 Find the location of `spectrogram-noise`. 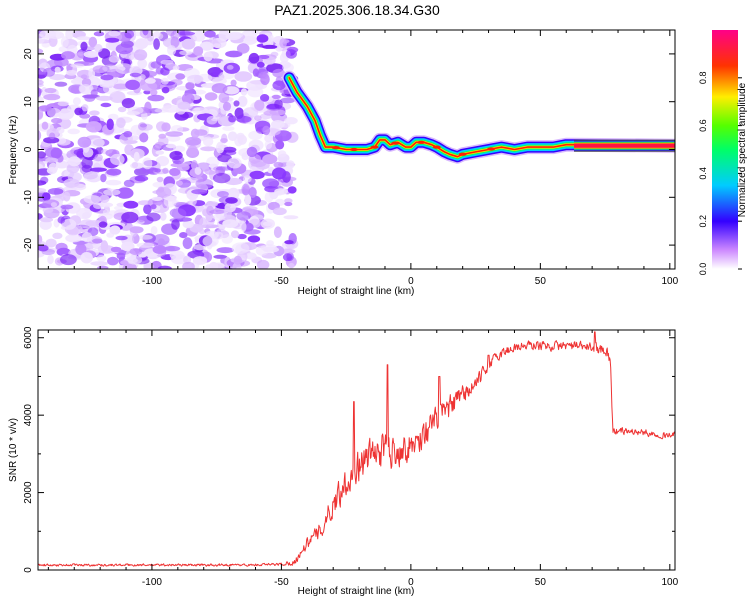

spectrogram-noise is located at coordinates (169, 149).